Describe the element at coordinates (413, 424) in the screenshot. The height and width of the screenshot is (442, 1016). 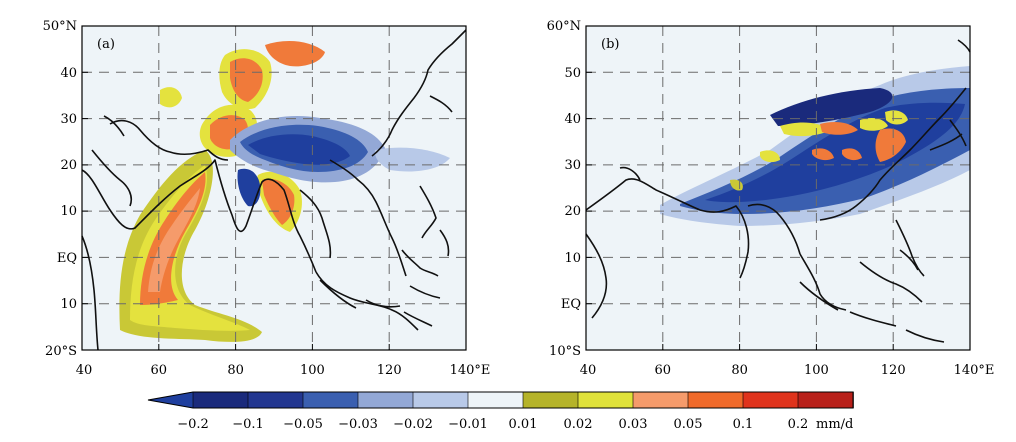
I see `colorbar-tick-label: −0.02` at that location.